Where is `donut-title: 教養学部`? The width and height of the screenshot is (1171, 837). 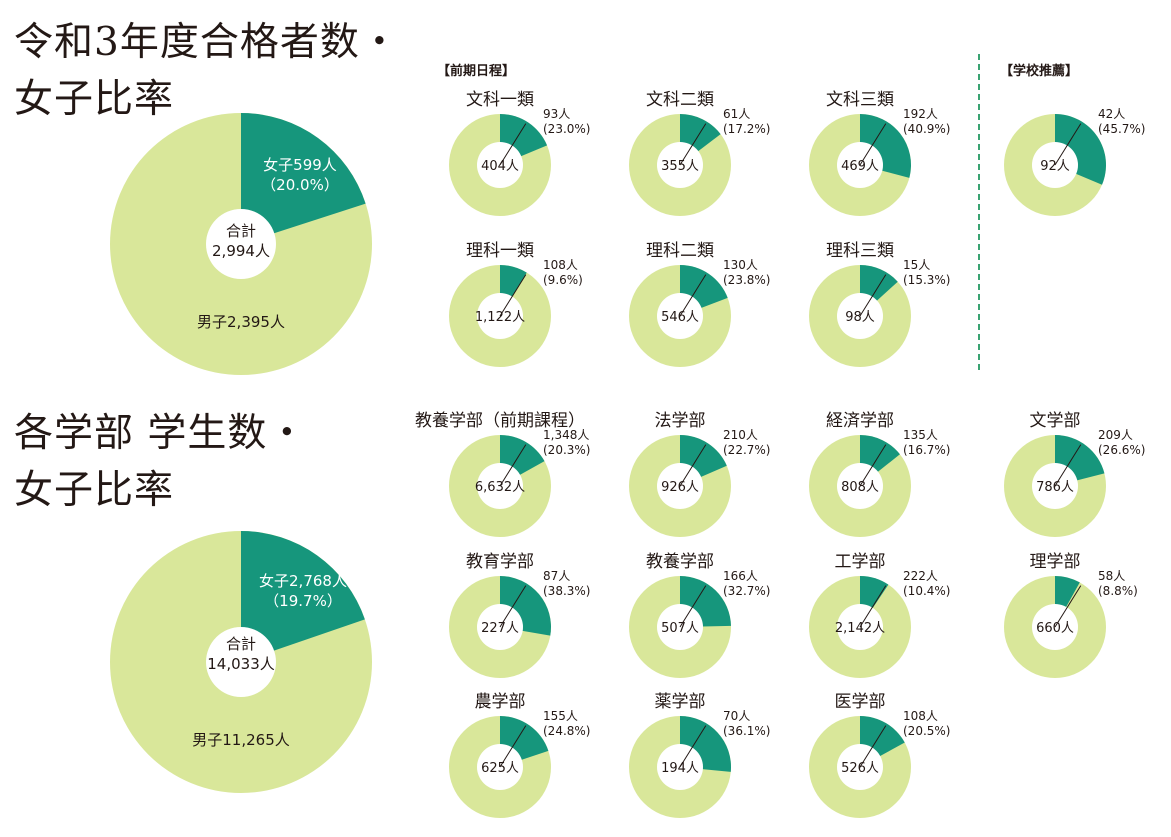 donut-title: 教養学部 is located at coordinates (680, 562).